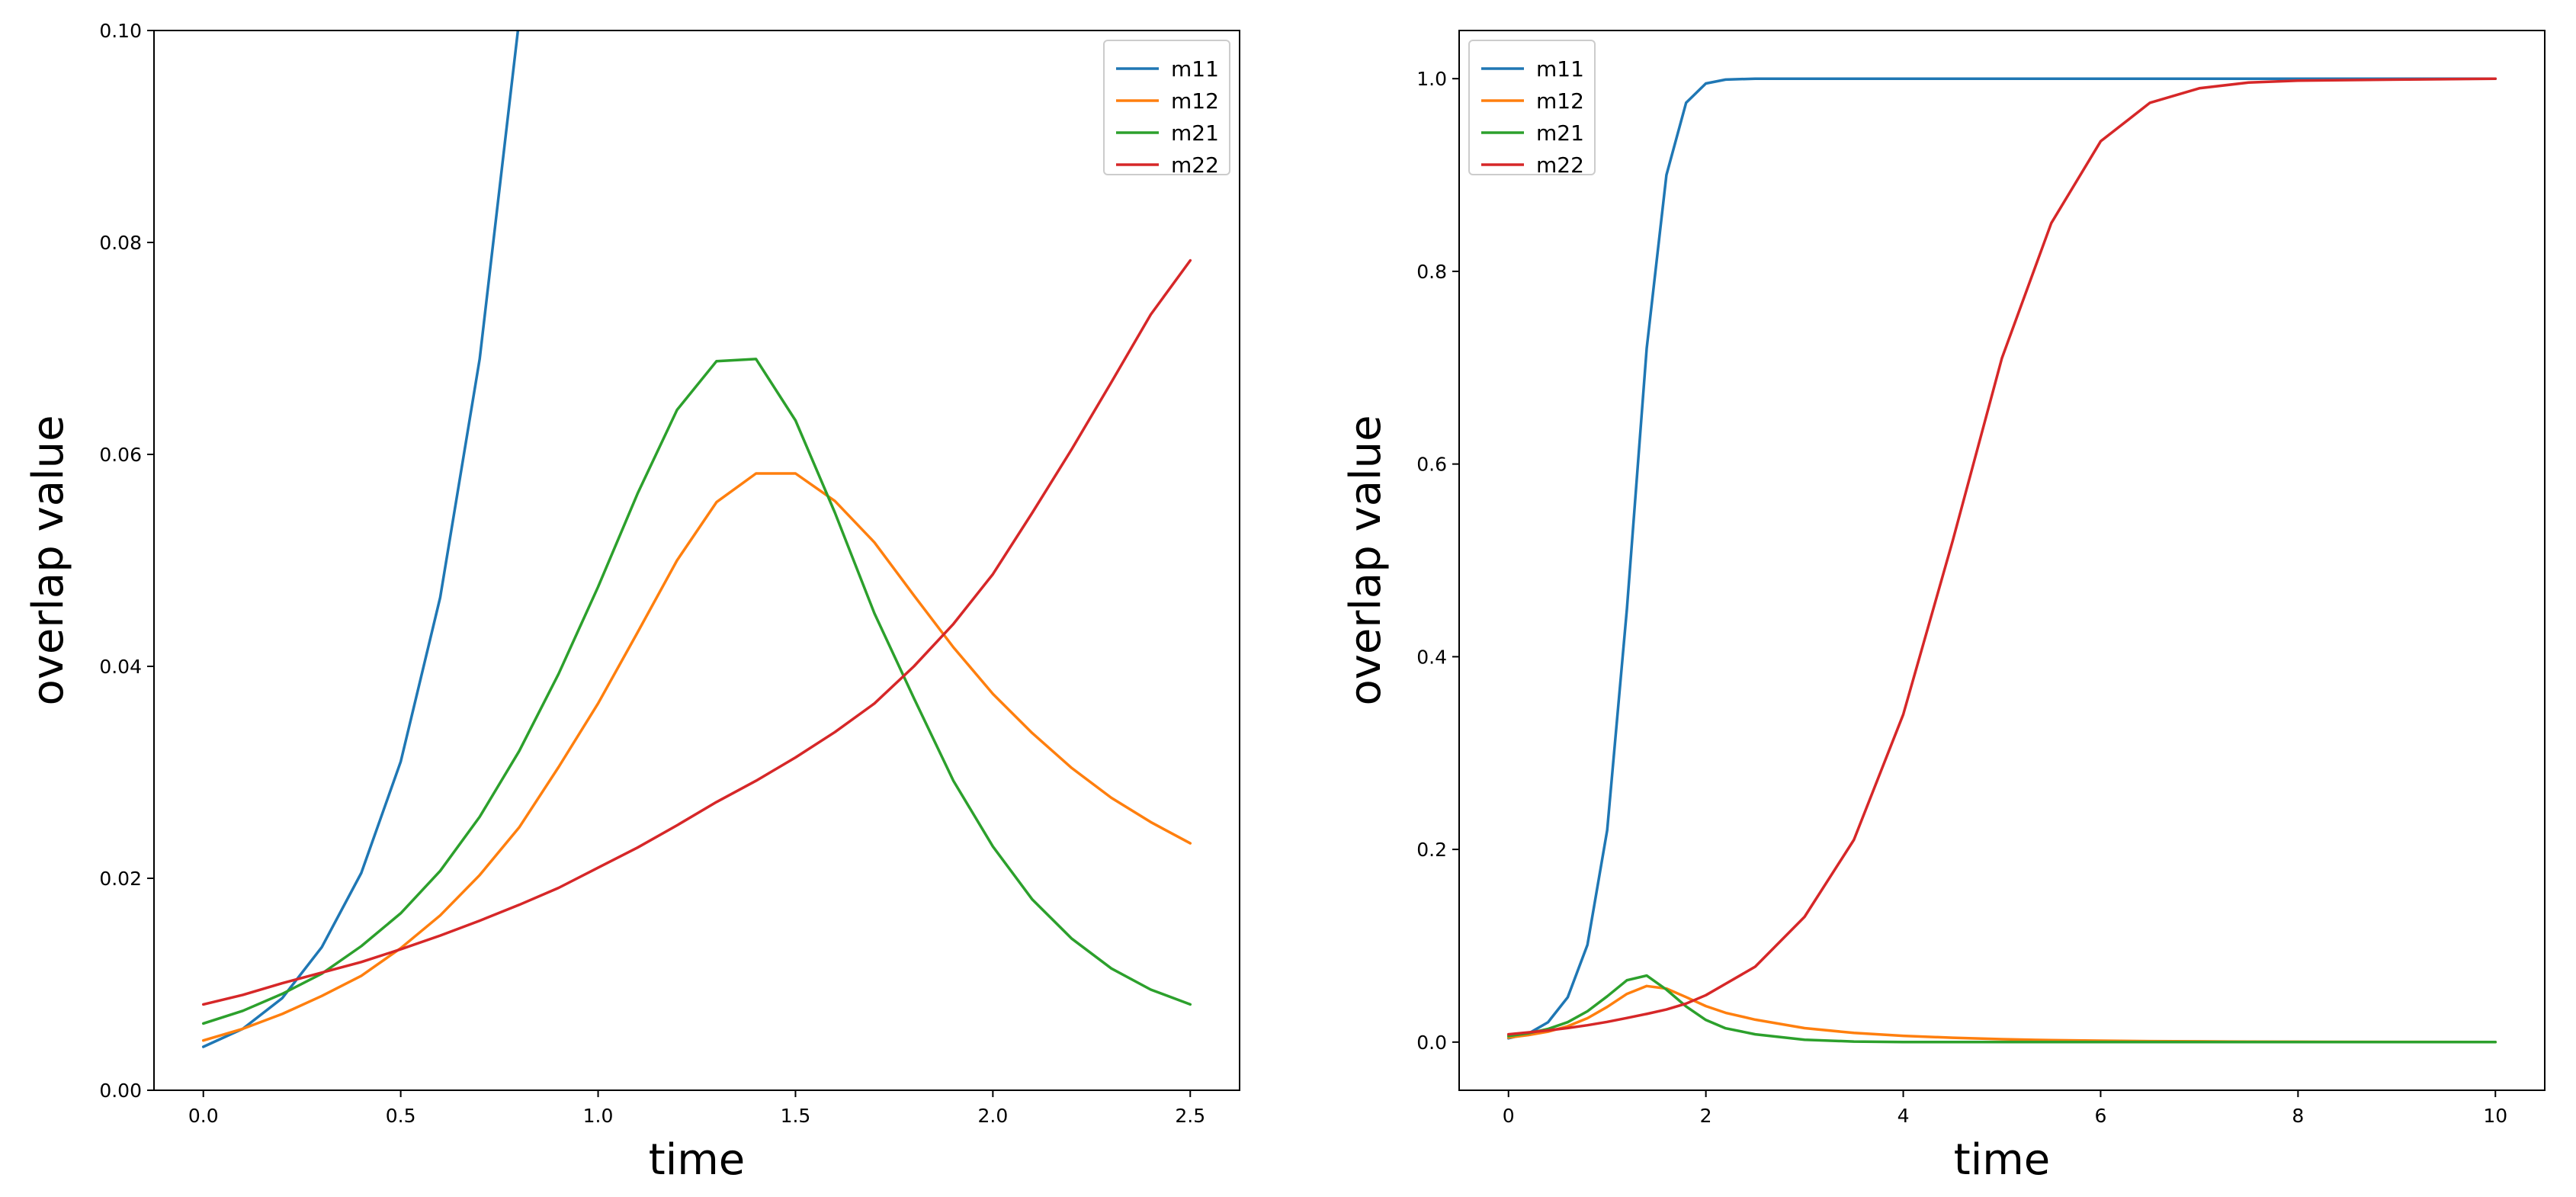  I want to click on y-tick-label: 0.04, so click(120, 667).